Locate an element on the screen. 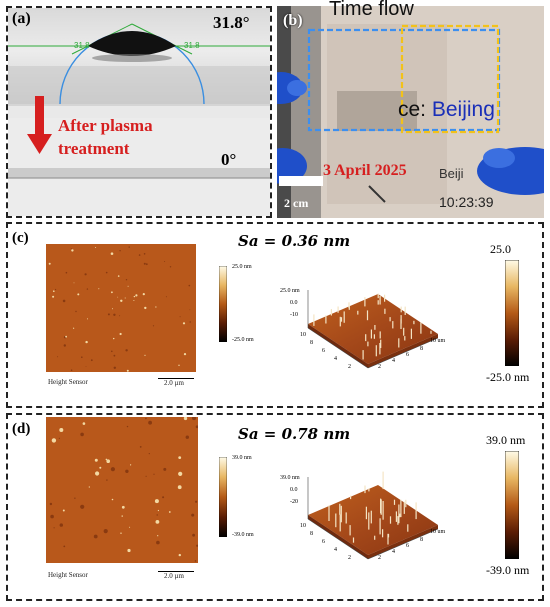 The width and height of the screenshot is (550, 607). big-cb-top-d: 39.0 nm is located at coordinates (506, 440).